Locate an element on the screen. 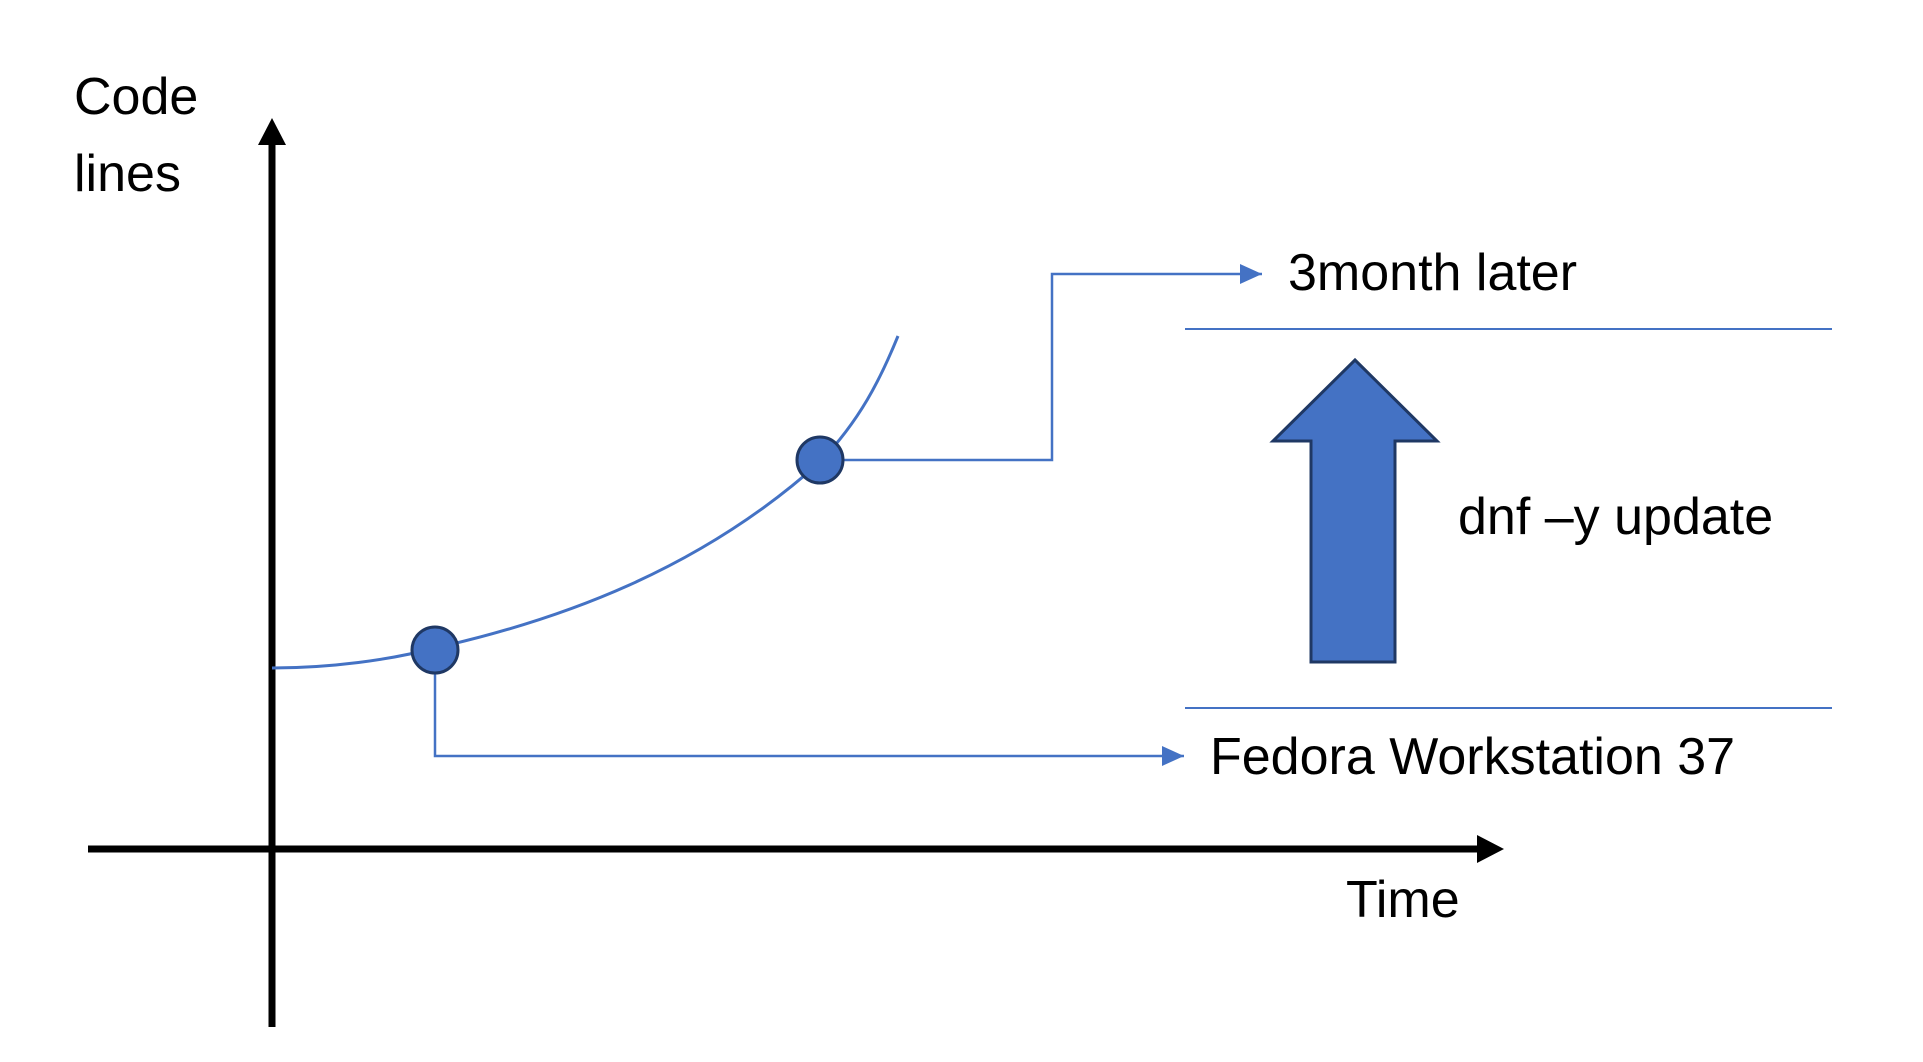 This screenshot has height=1062, width=1923. update-command-label: dnf –y update is located at coordinates (1616, 517).